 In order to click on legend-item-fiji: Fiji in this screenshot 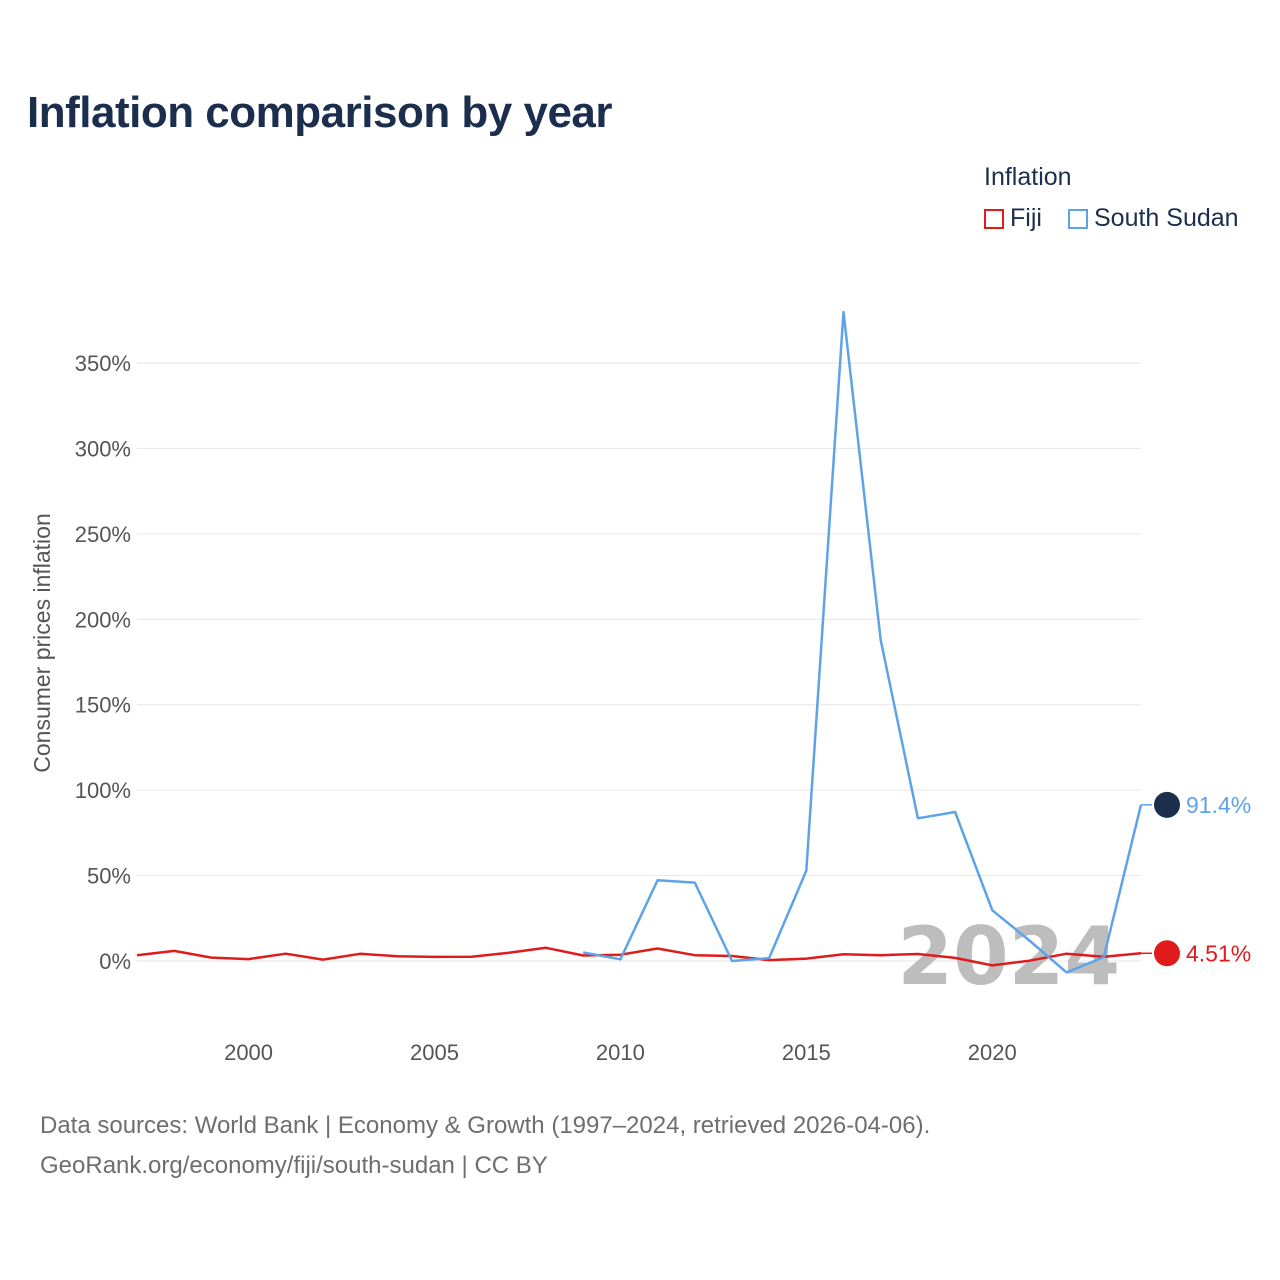, I will do `click(1013, 218)`.